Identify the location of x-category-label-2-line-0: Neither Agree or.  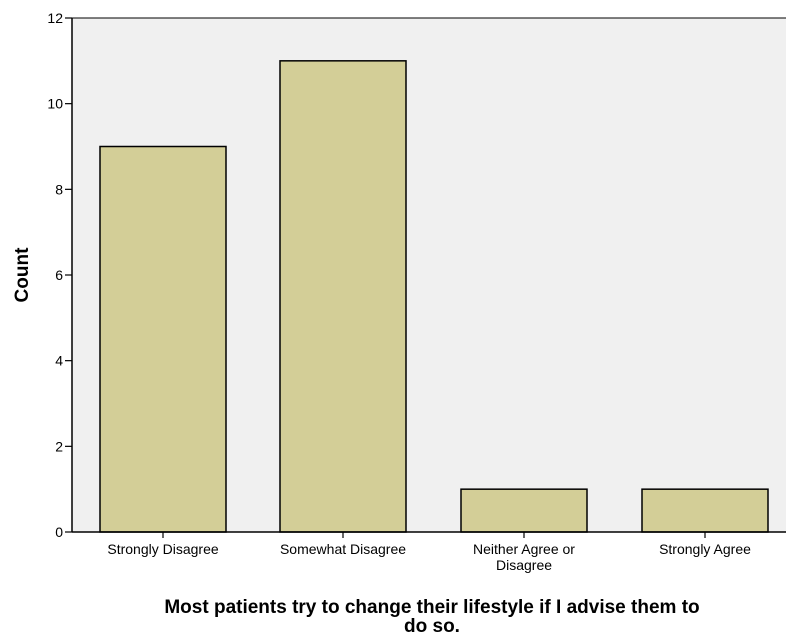
(524, 549).